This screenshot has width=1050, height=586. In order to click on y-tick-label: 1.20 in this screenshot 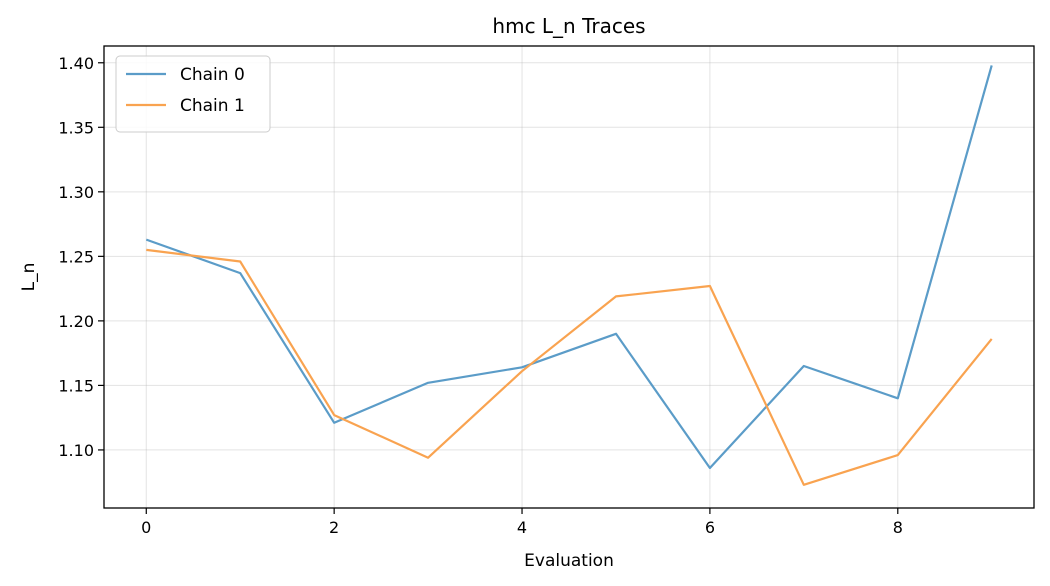, I will do `click(76, 321)`.